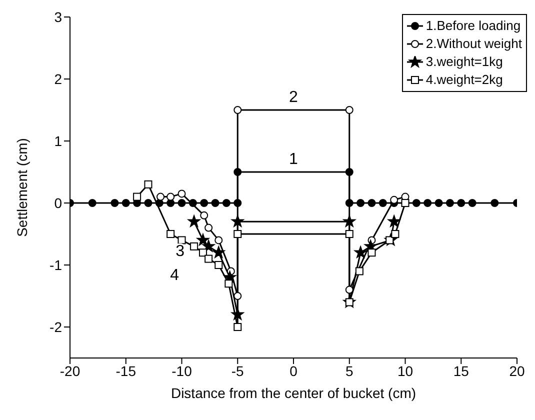 This screenshot has width=535, height=420. I want to click on y-tick-label: 1, so click(58, 140).